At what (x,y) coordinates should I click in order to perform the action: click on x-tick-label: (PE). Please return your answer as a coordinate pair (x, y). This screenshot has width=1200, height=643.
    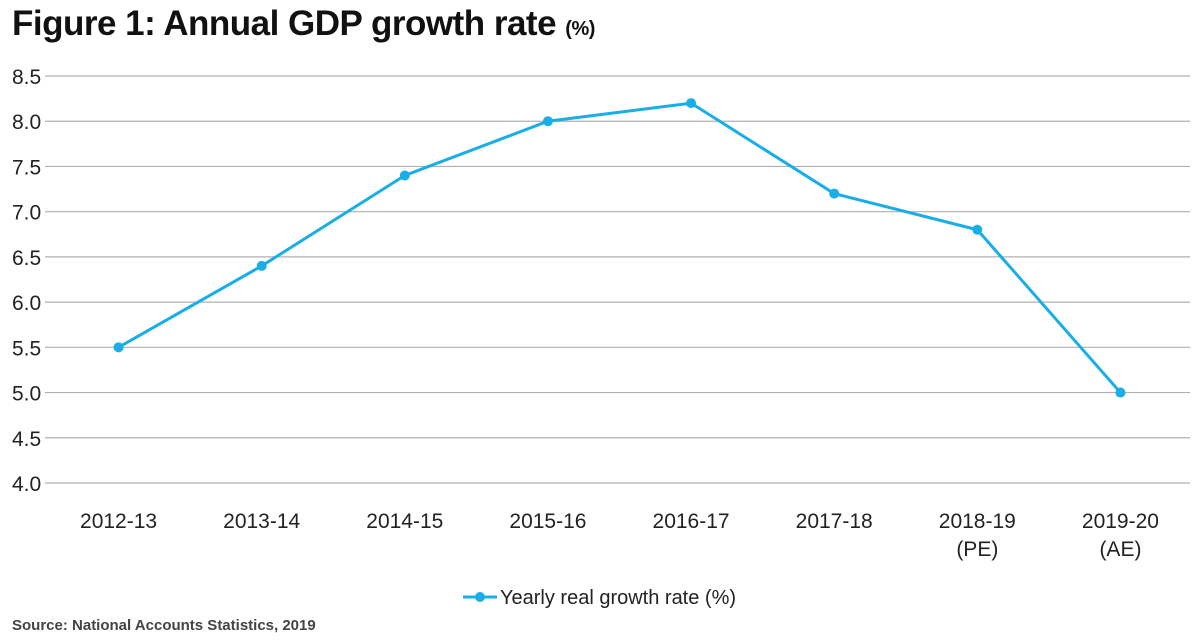
    Looking at the image, I should click on (977, 549).